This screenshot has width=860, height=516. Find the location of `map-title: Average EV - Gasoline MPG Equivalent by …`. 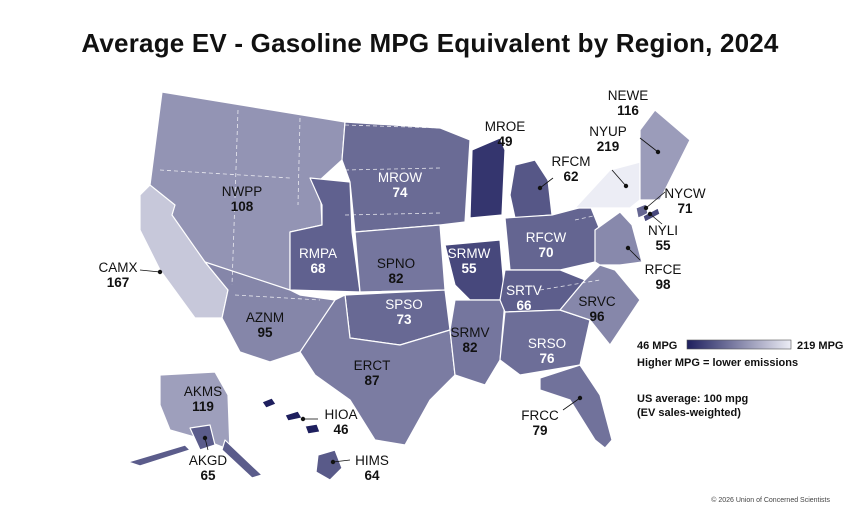

map-title: Average EV - Gasoline MPG Equivalent by … is located at coordinates (430, 43).